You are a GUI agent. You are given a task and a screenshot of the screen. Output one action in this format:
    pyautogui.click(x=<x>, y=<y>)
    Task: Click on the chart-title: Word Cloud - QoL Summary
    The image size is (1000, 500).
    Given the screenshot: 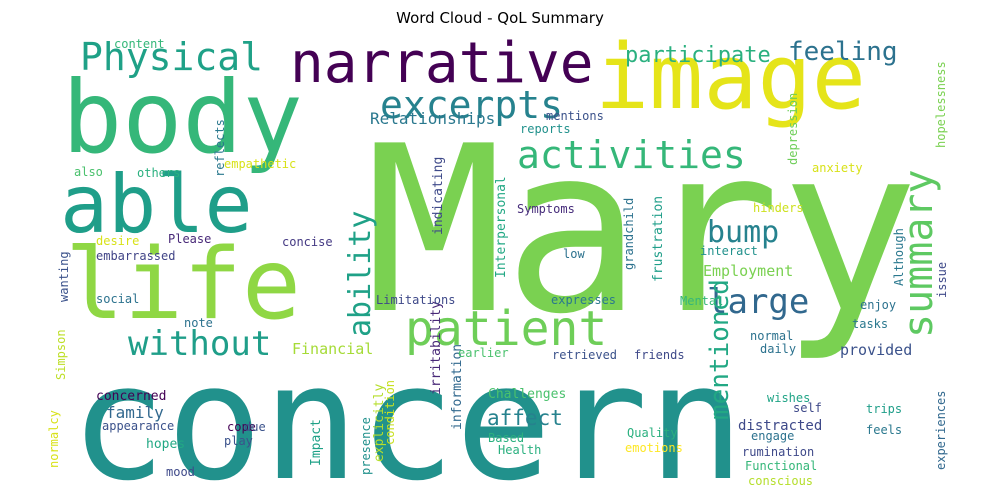 What is the action you would take?
    pyautogui.click(x=500, y=18)
    